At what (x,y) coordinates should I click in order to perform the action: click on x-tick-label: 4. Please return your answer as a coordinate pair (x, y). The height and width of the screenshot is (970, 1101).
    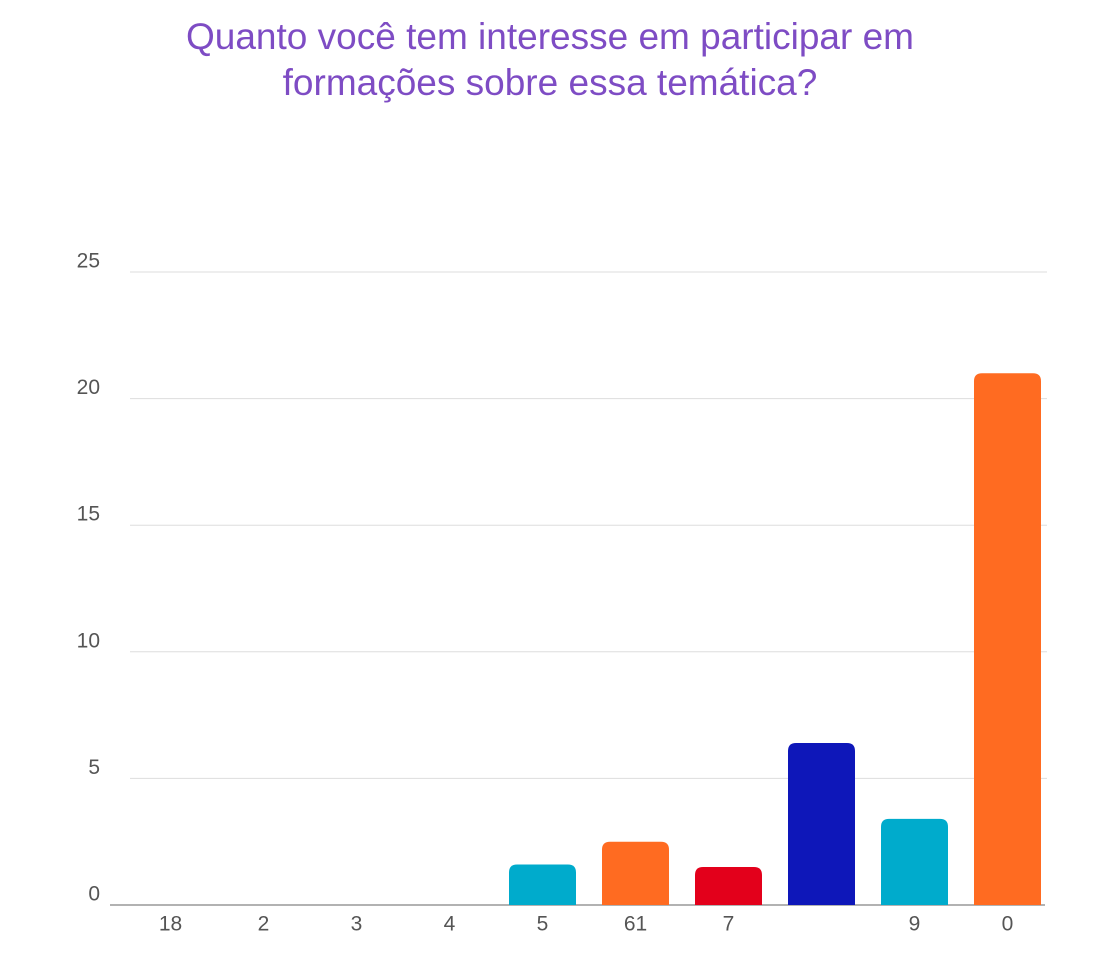
    Looking at the image, I should click on (450, 924).